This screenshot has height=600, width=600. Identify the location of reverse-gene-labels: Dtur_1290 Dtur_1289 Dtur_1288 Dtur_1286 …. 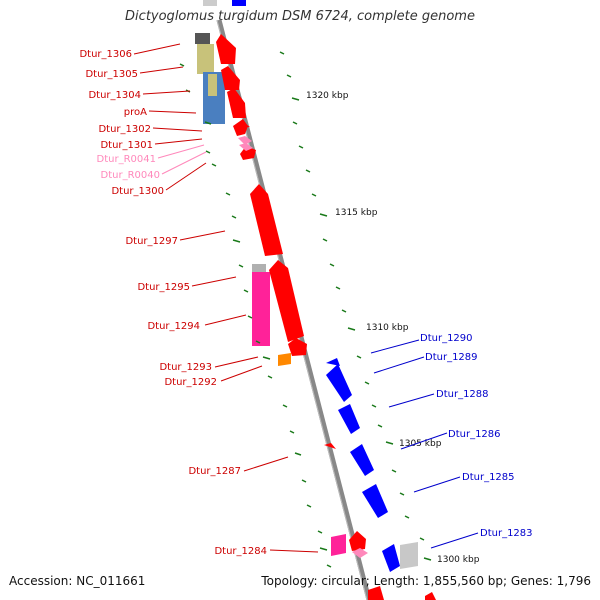
(476, 436).